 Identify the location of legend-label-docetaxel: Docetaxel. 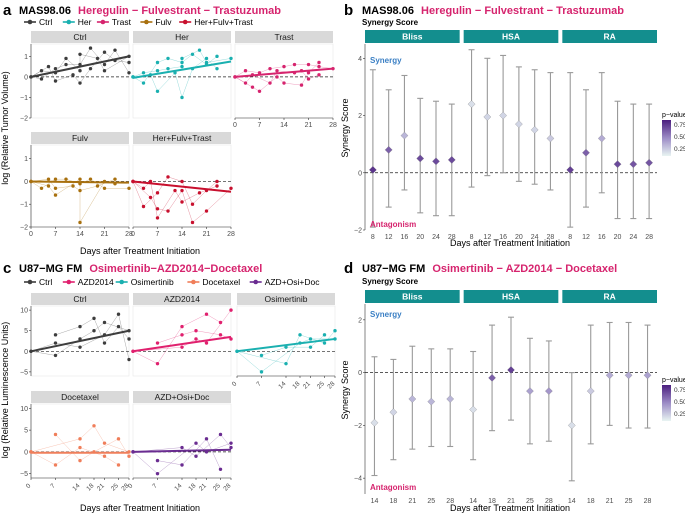
(221, 282).